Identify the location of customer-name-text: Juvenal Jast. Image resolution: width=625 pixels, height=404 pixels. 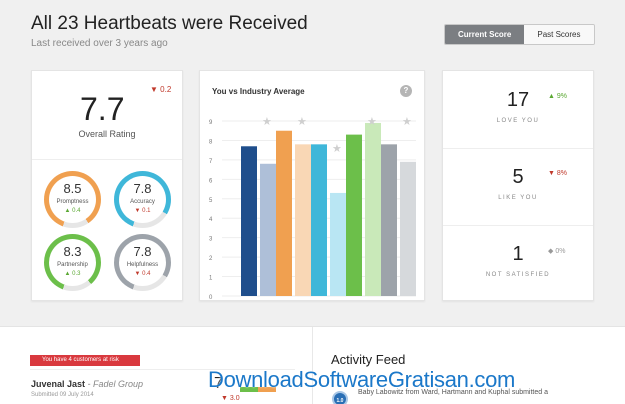
(58, 384).